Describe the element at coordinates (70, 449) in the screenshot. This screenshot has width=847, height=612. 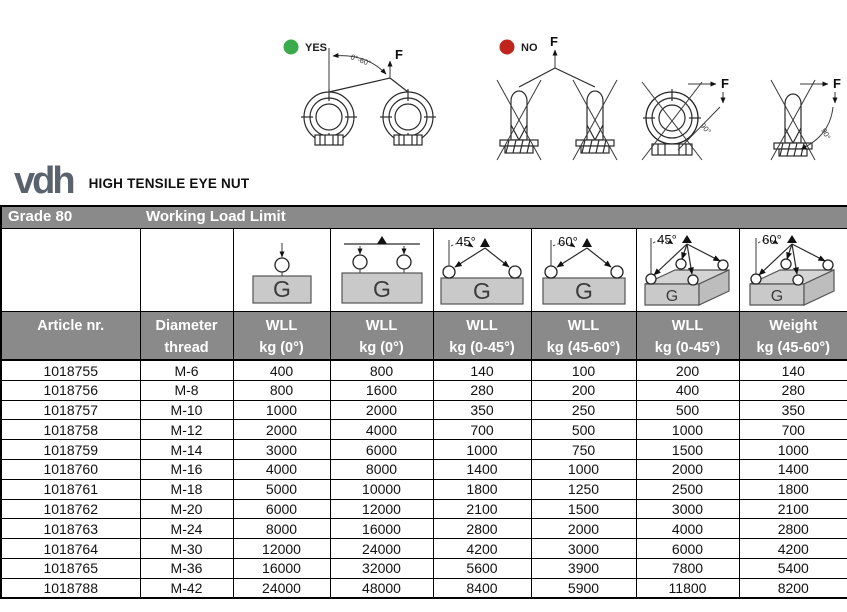
I see `cell: 1018759` at that location.